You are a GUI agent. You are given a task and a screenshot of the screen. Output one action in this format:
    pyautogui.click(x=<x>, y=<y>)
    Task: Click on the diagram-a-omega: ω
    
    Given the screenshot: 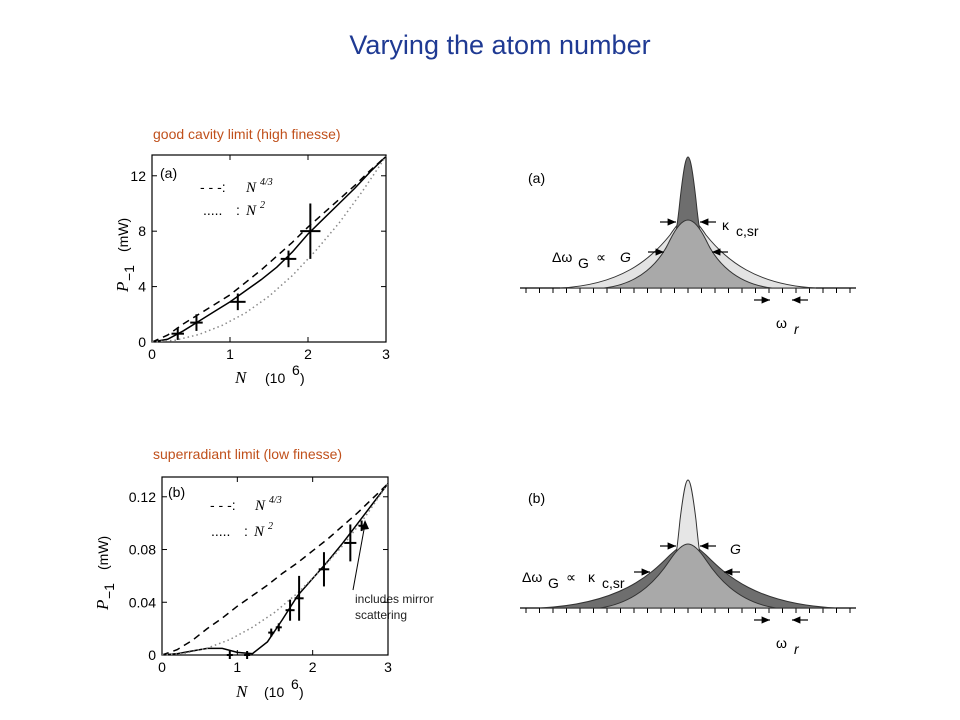 What is the action you would take?
    pyautogui.click(x=781, y=323)
    